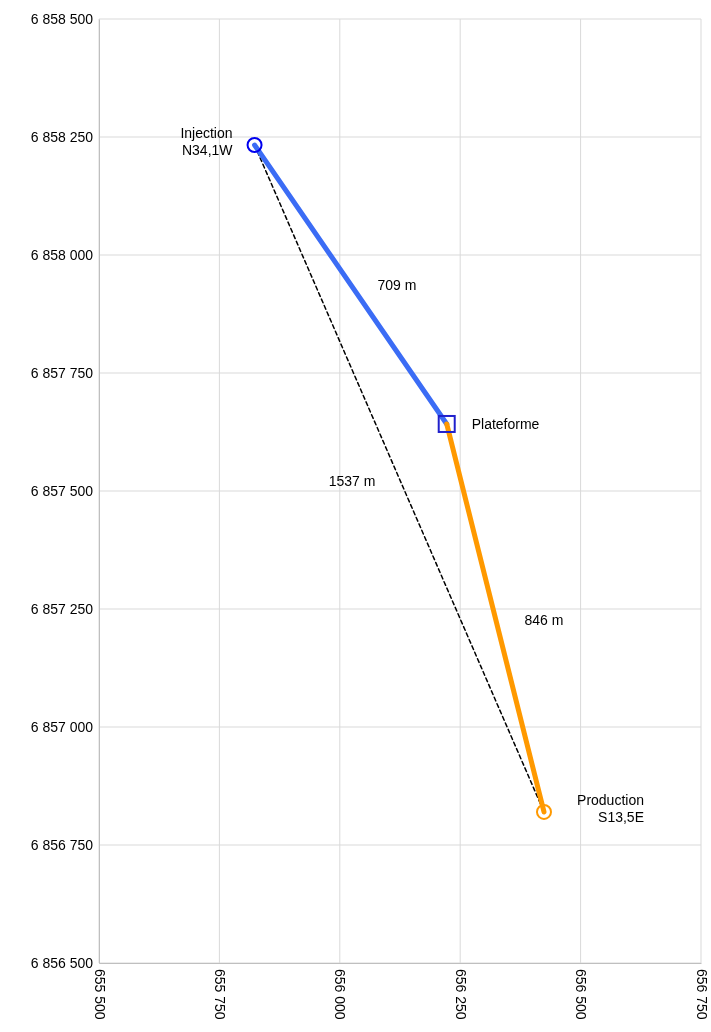  What do you see at coordinates (352, 481) in the screenshot?
I see `annotation: 1537 m` at bounding box center [352, 481].